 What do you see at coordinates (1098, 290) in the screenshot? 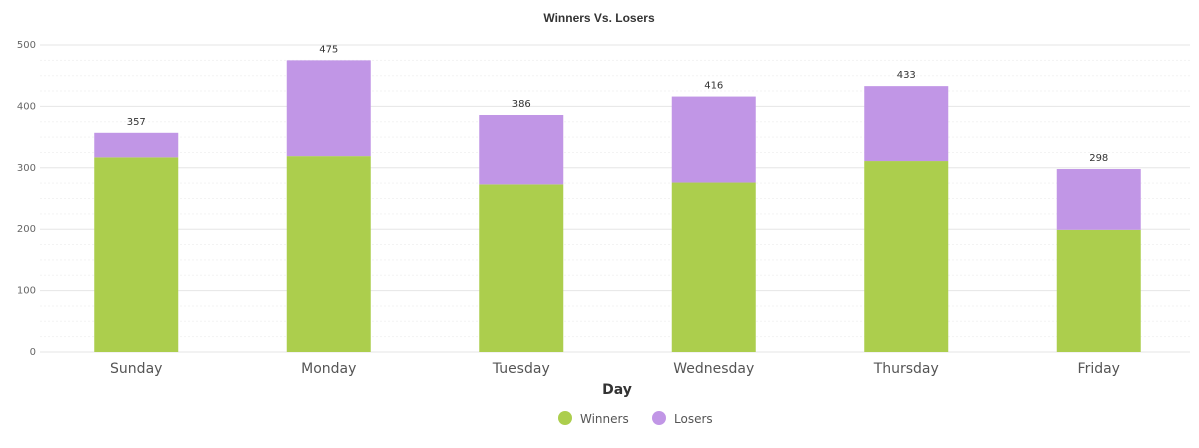
I see `bar-winners-friday` at bounding box center [1098, 290].